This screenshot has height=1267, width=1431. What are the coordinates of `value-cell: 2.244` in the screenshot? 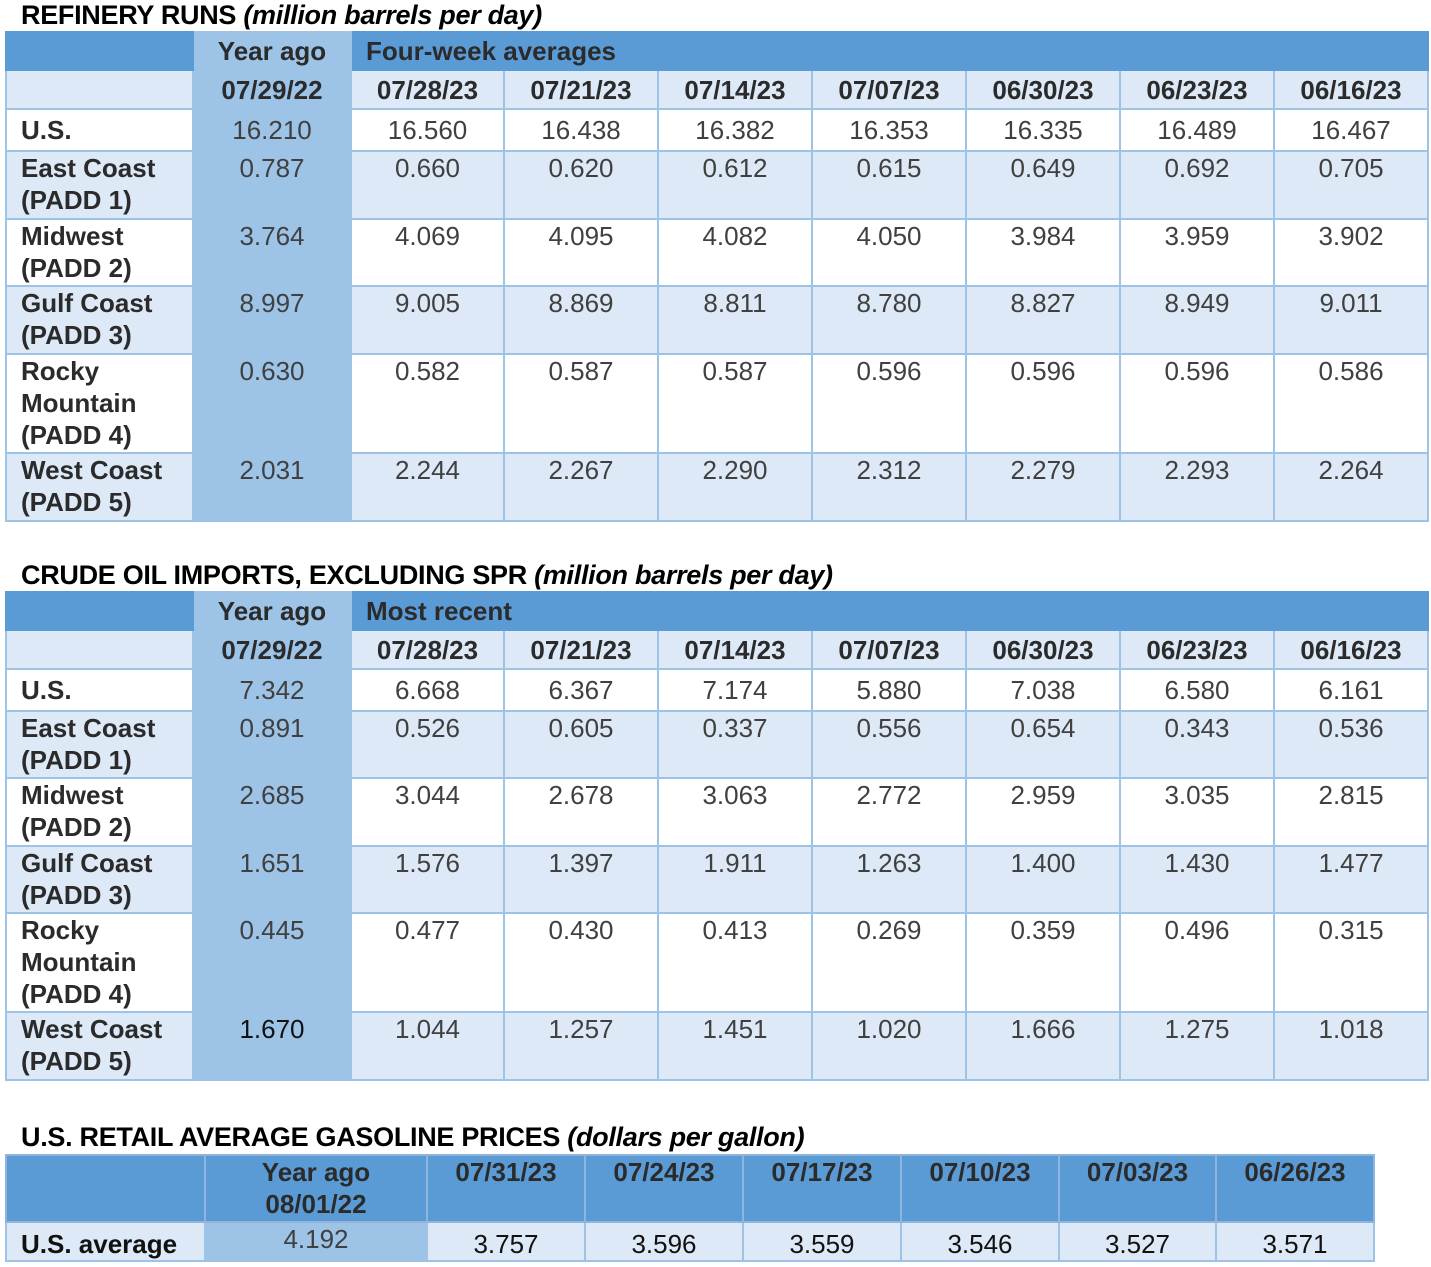 It's located at (427, 487).